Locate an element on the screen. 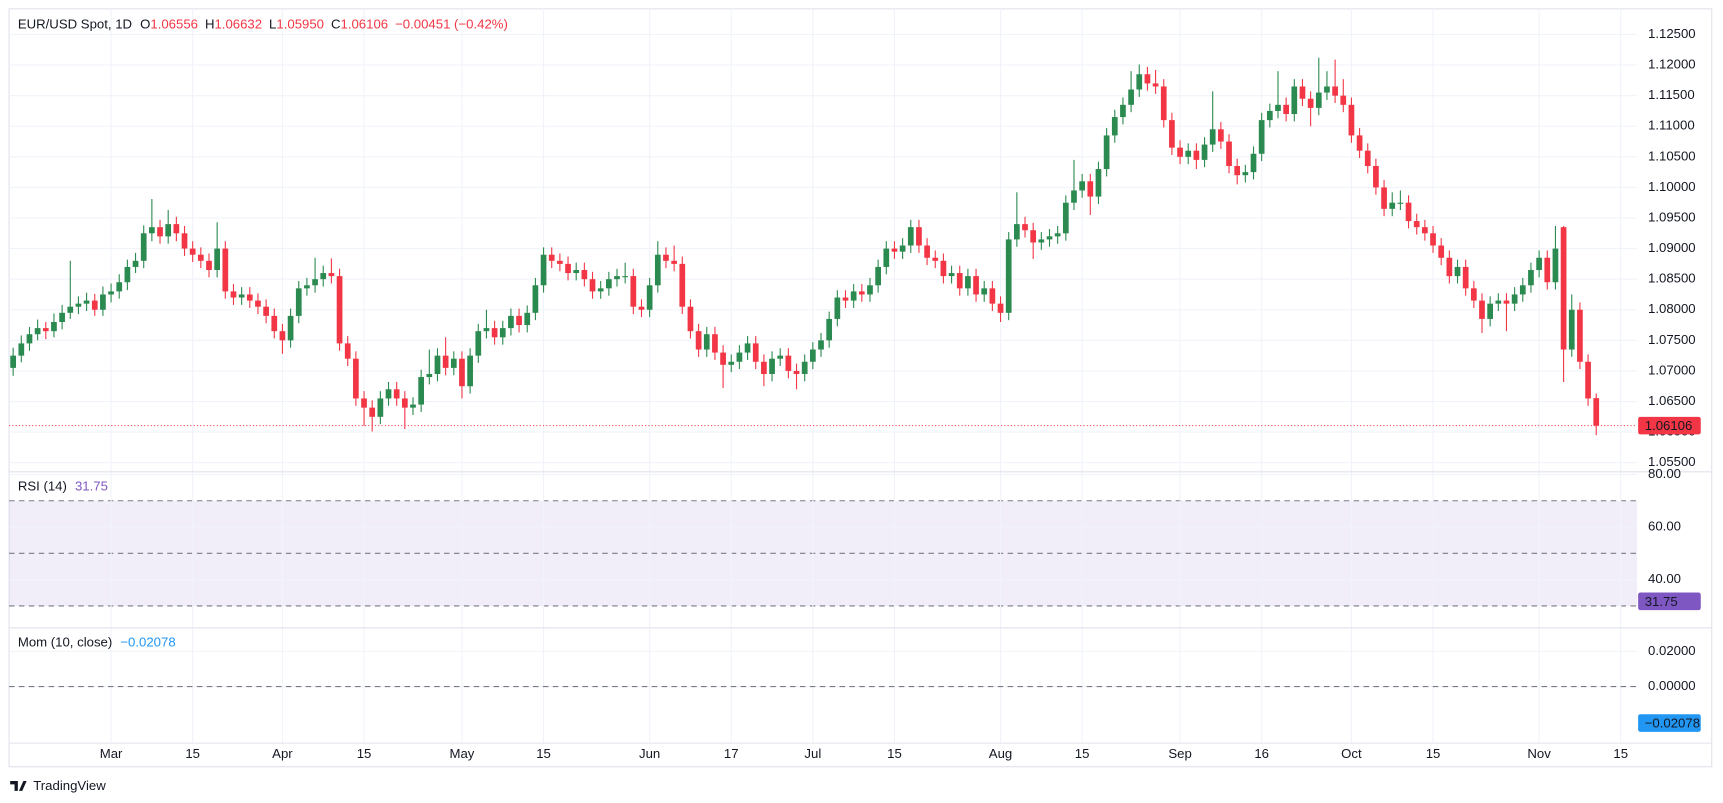  y-tick-label: 40.00 is located at coordinates (1664, 578).